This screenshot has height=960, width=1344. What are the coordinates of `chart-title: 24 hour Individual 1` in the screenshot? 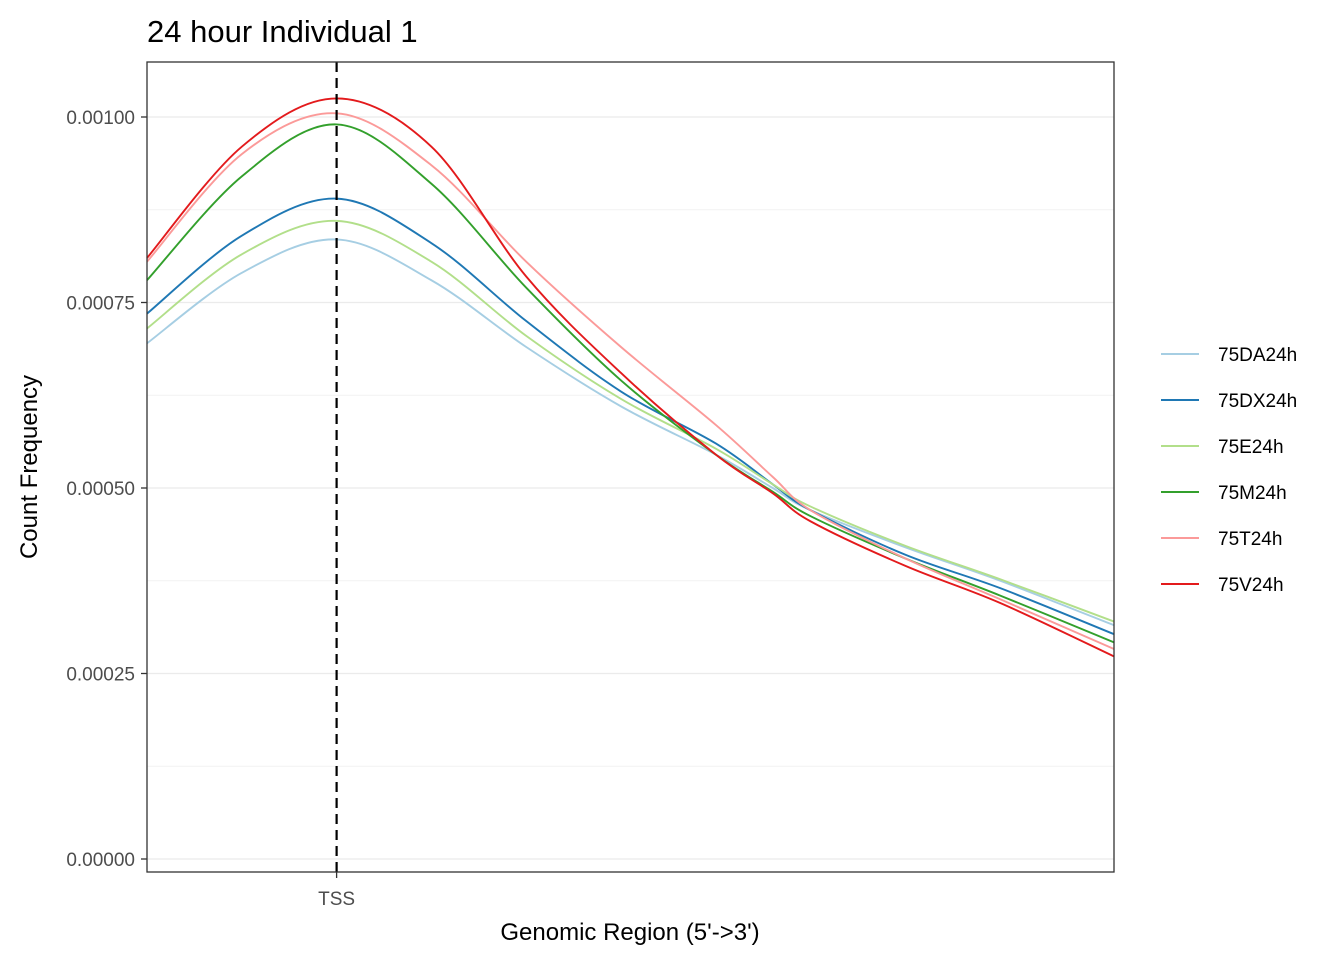 It's located at (282, 31).